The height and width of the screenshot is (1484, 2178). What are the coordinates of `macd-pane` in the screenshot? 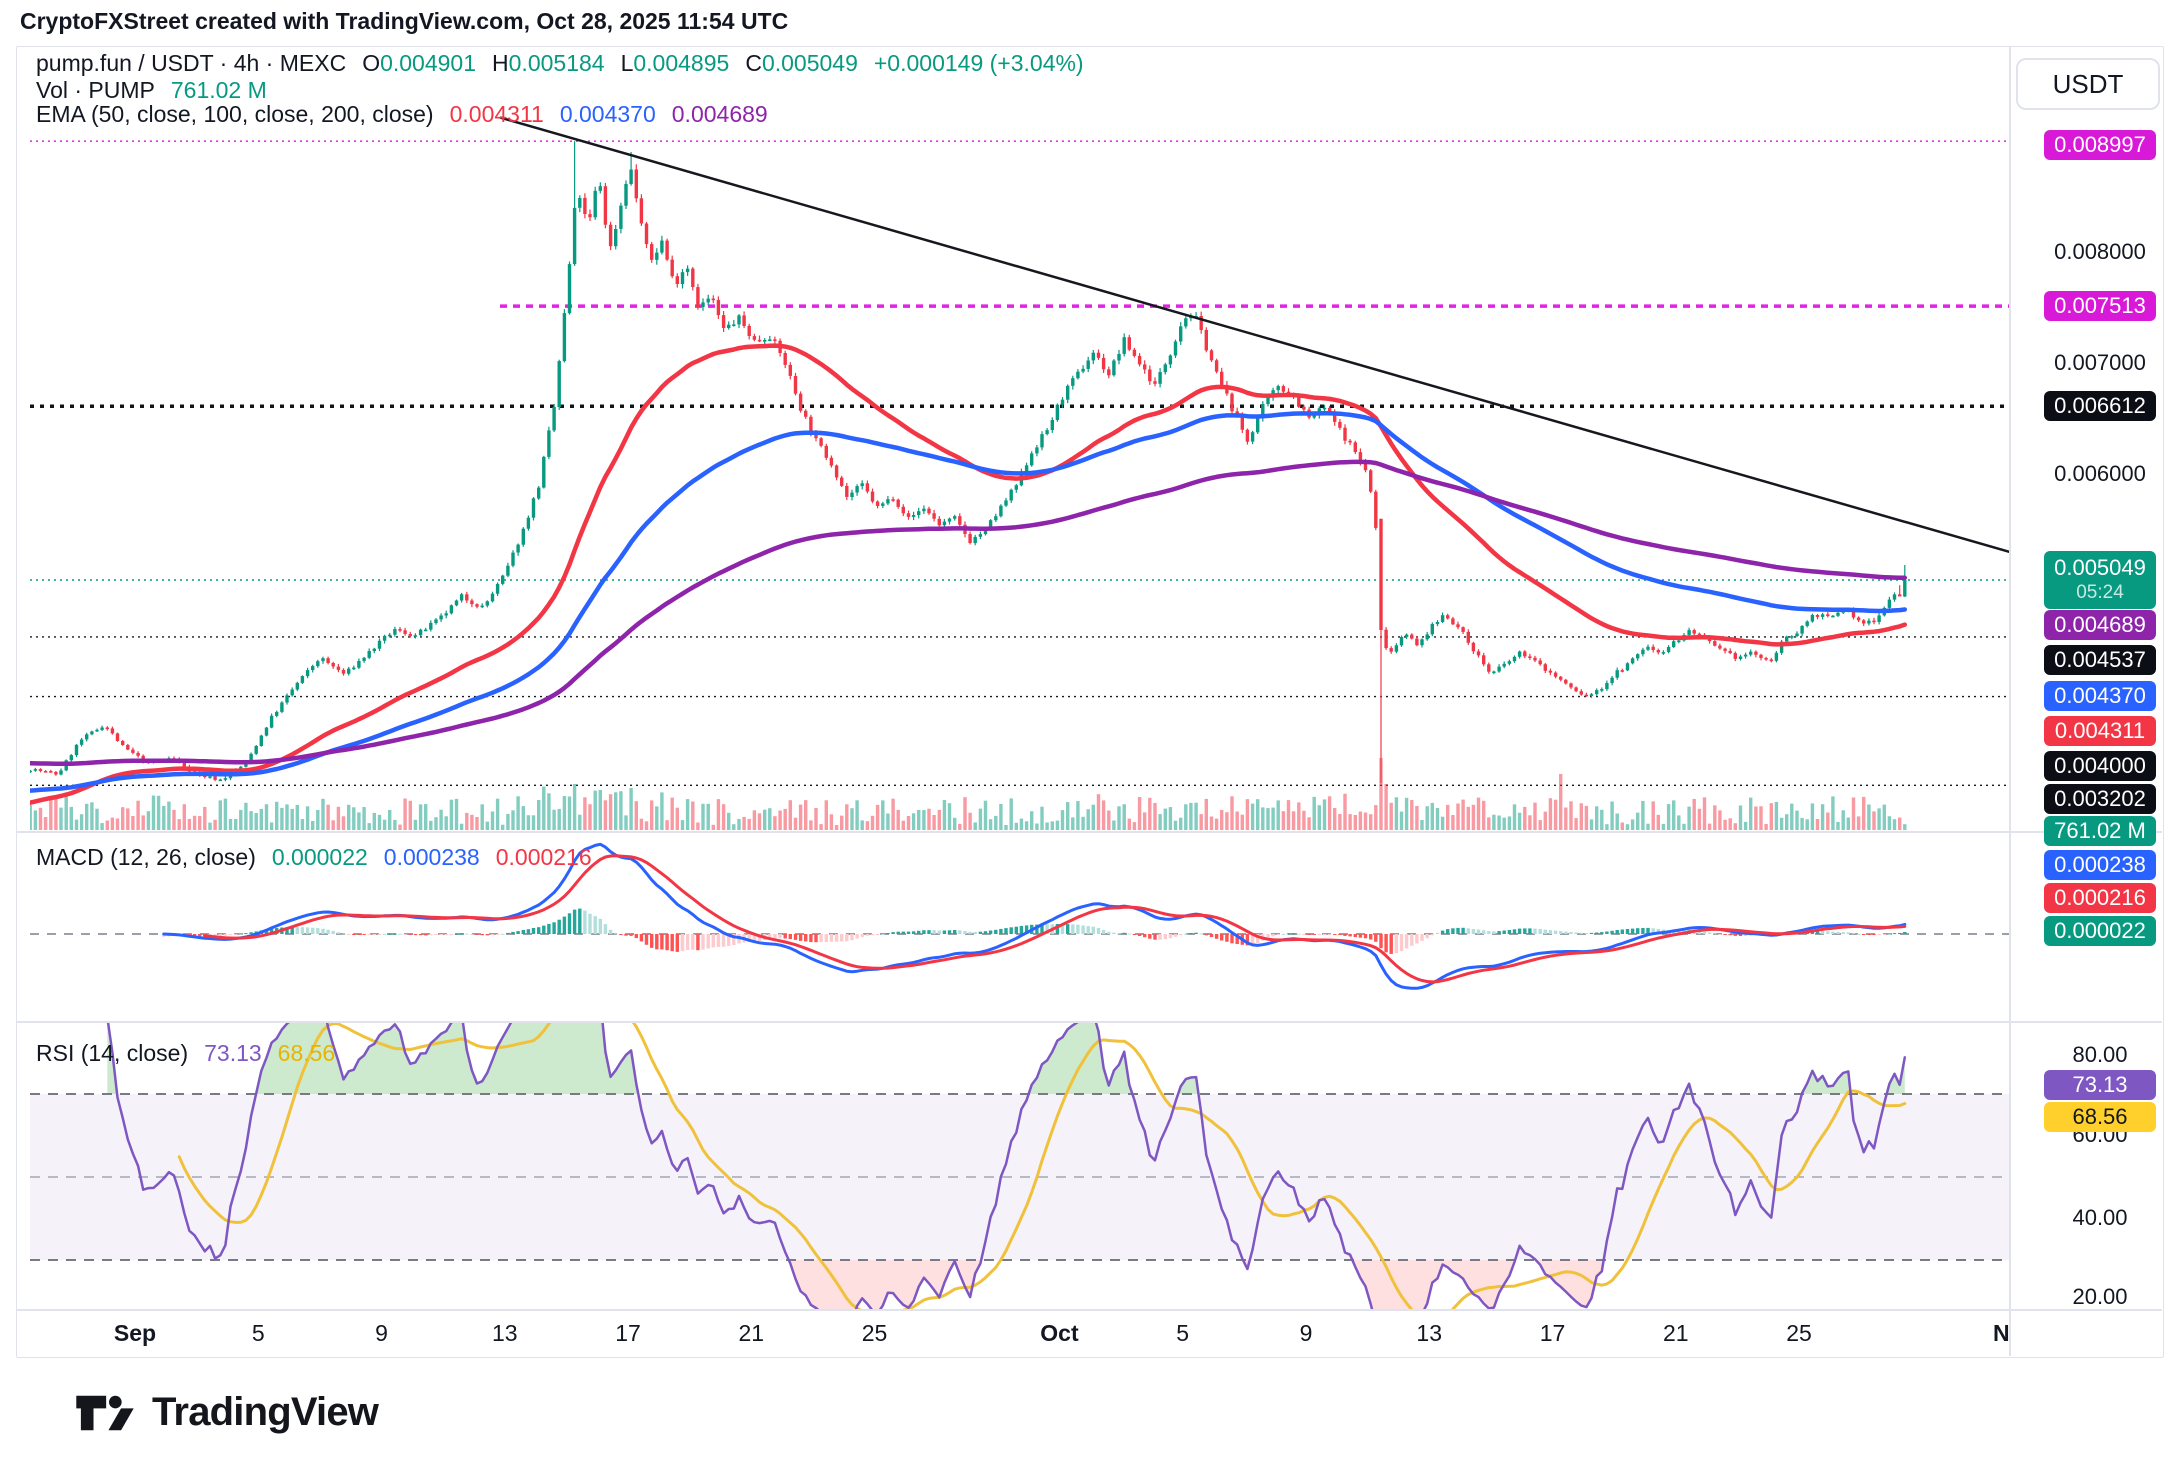 It's located at (1020, 916).